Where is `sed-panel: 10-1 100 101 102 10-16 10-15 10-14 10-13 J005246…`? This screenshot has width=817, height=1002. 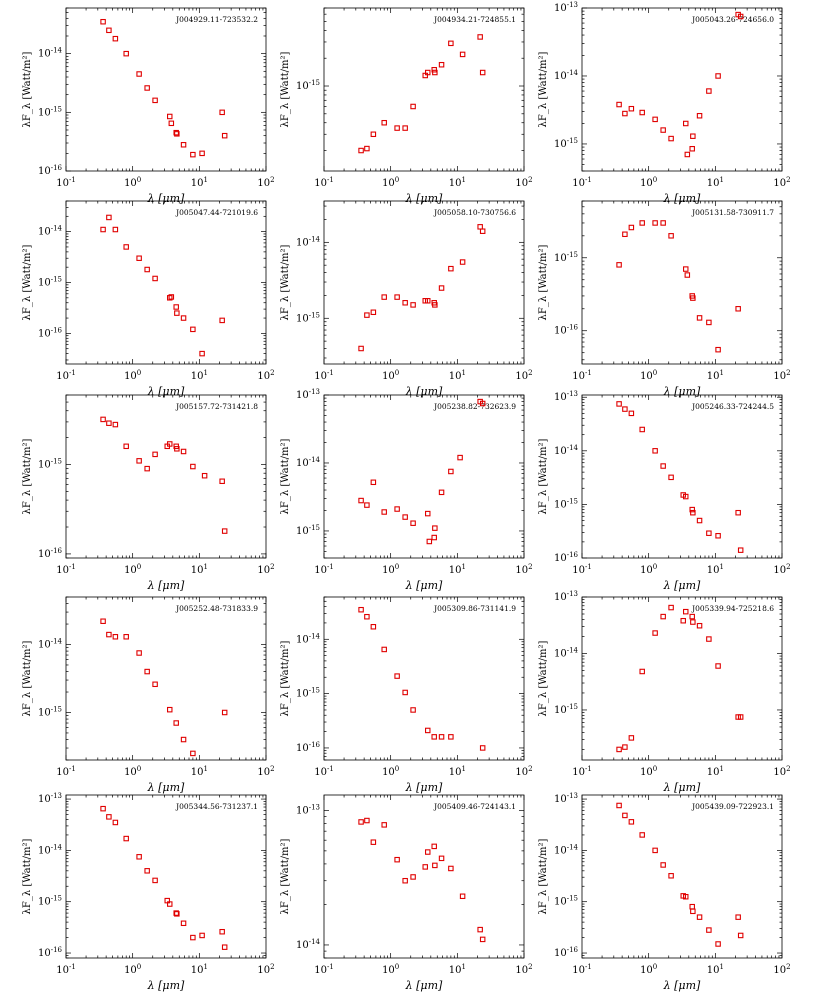
sed-panel: 10-1 100 101 102 10-16 10-15 10-14 10-13 J005246… is located at coordinates (664, 491).